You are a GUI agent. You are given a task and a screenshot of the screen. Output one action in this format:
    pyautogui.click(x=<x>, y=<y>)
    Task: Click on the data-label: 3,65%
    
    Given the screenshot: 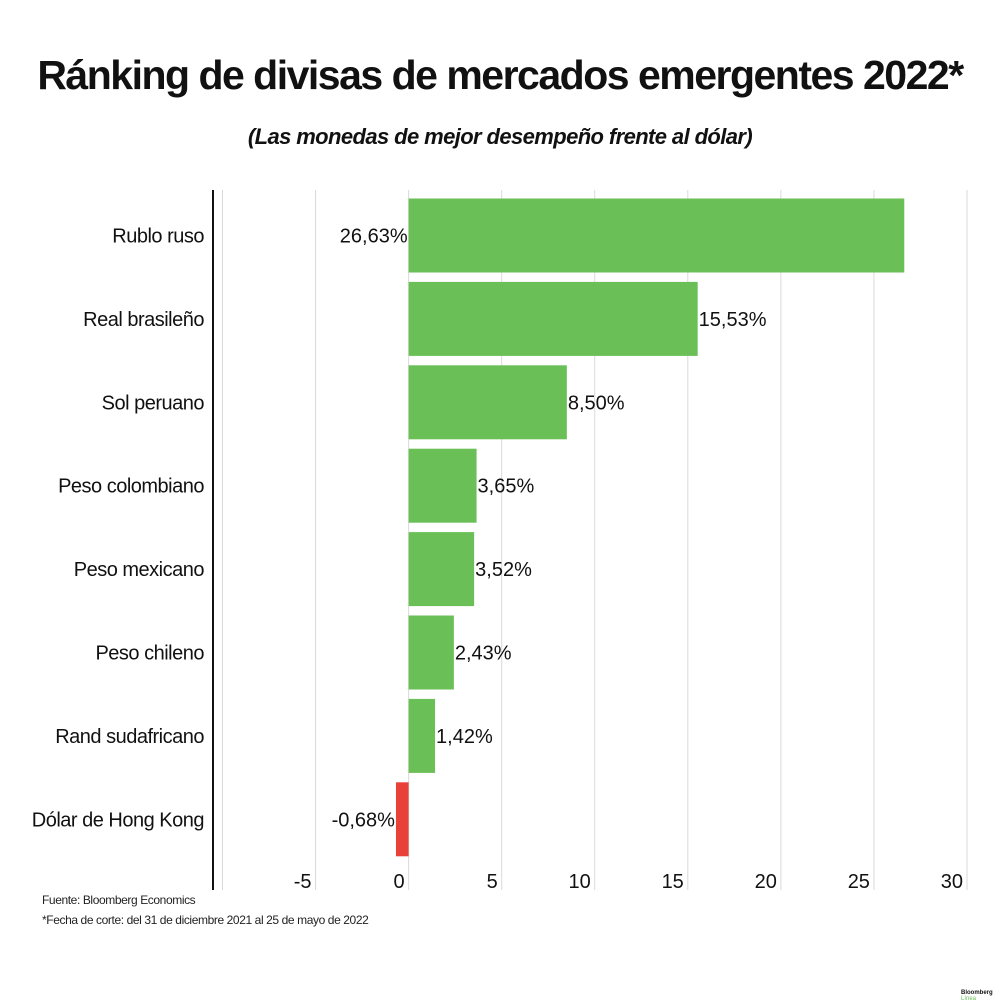 What is the action you would take?
    pyautogui.click(x=506, y=487)
    